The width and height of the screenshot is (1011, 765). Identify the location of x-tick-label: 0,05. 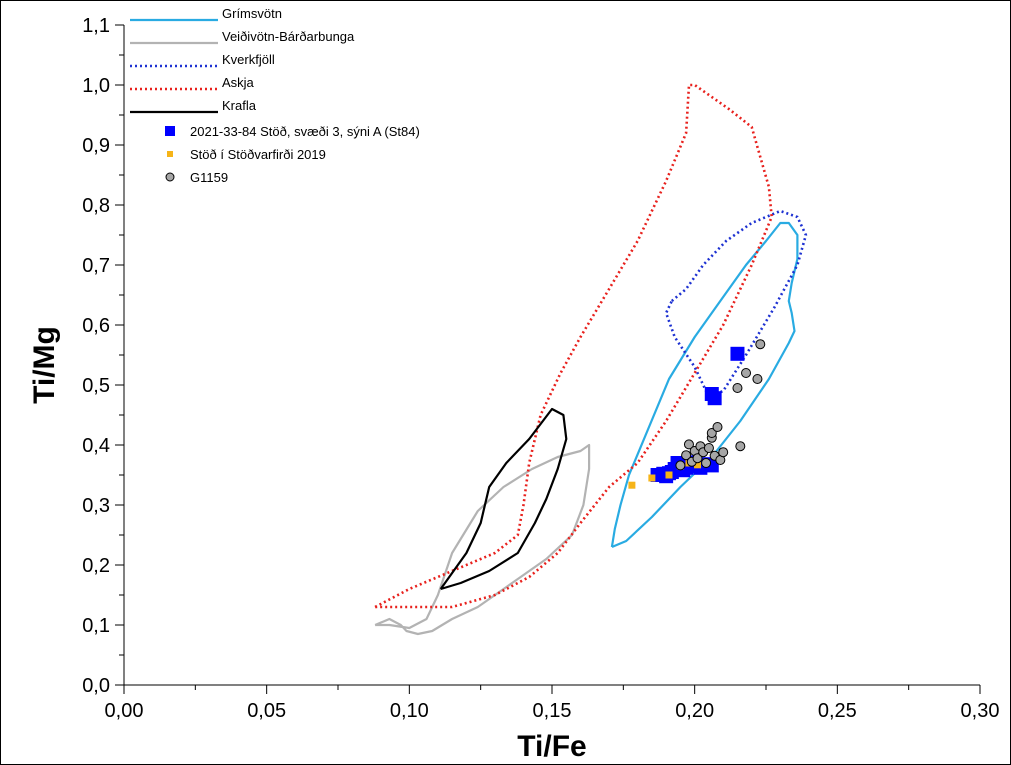
(266, 711).